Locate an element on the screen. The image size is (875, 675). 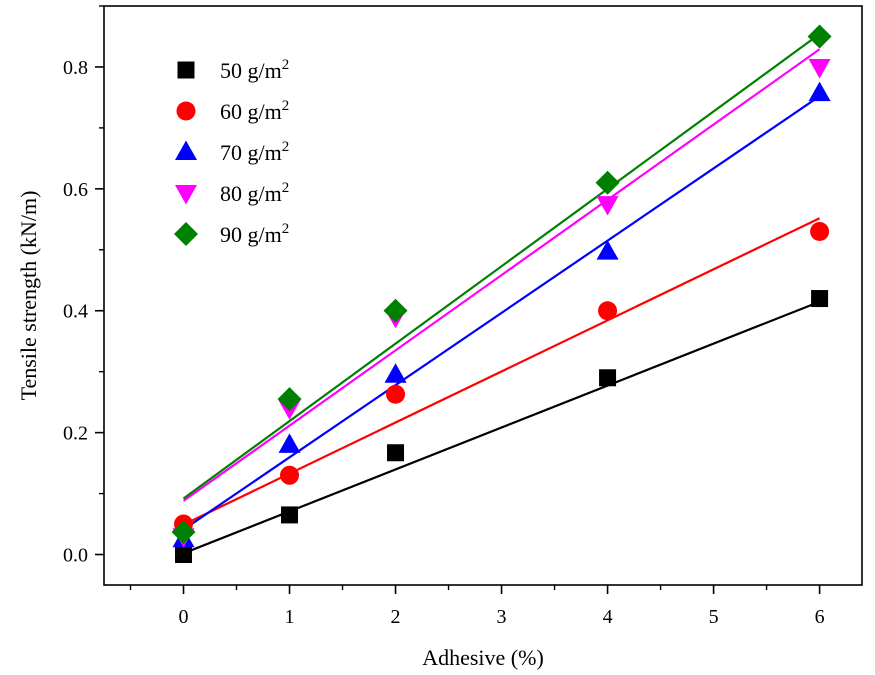
y-tick-label: 0.4 is located at coordinates (75, 312).